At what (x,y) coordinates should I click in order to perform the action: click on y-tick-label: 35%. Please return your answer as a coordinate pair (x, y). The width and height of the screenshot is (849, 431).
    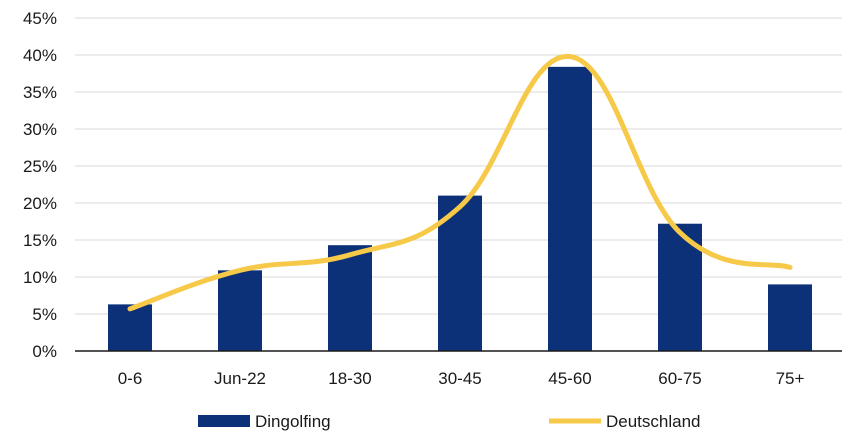
    Looking at the image, I should click on (40, 92).